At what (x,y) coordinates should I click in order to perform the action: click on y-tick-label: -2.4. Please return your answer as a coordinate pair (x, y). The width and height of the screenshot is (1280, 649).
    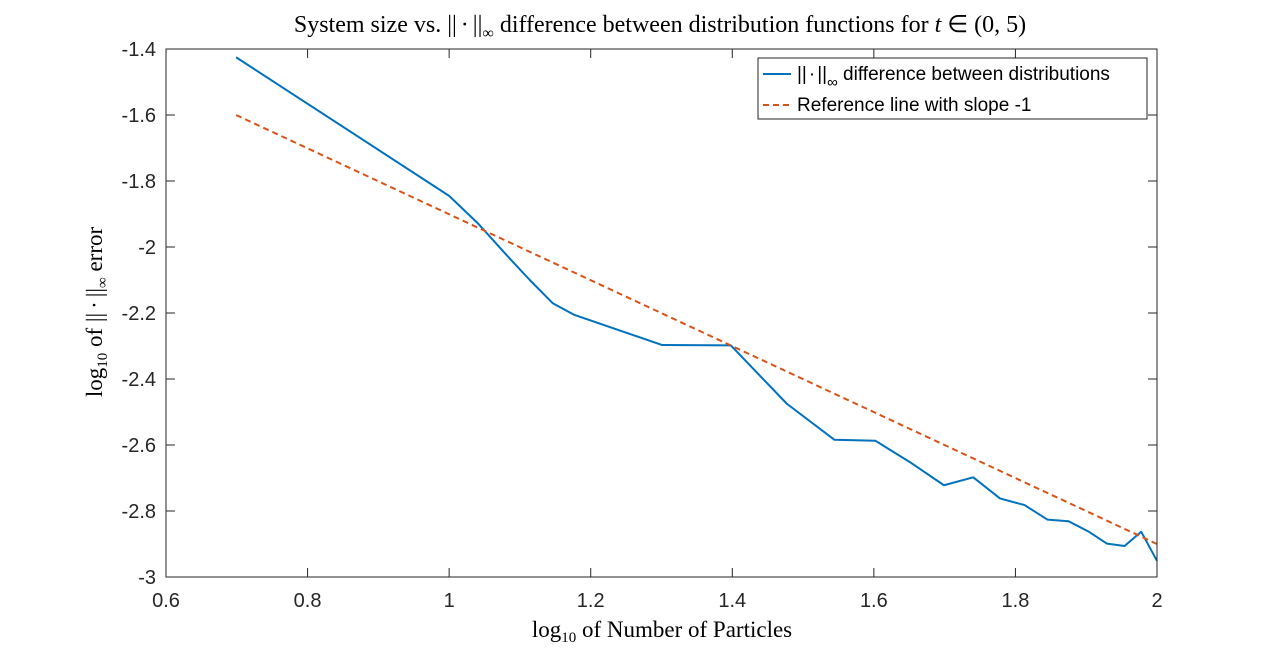
    Looking at the image, I should click on (139, 380).